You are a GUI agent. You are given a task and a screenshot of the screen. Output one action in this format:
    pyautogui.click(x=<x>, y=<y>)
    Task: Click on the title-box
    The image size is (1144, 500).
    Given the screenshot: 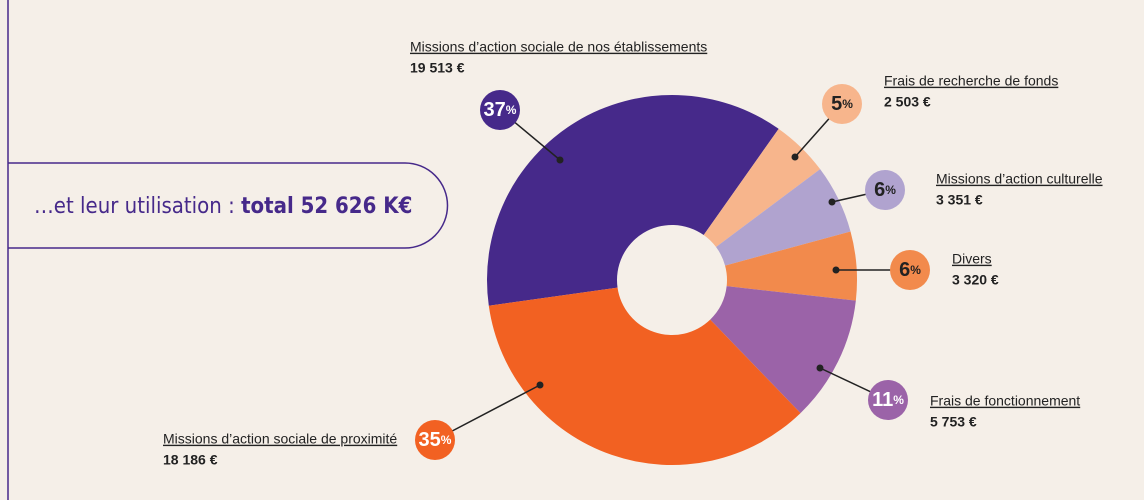 What is the action you would take?
    pyautogui.click(x=228, y=205)
    